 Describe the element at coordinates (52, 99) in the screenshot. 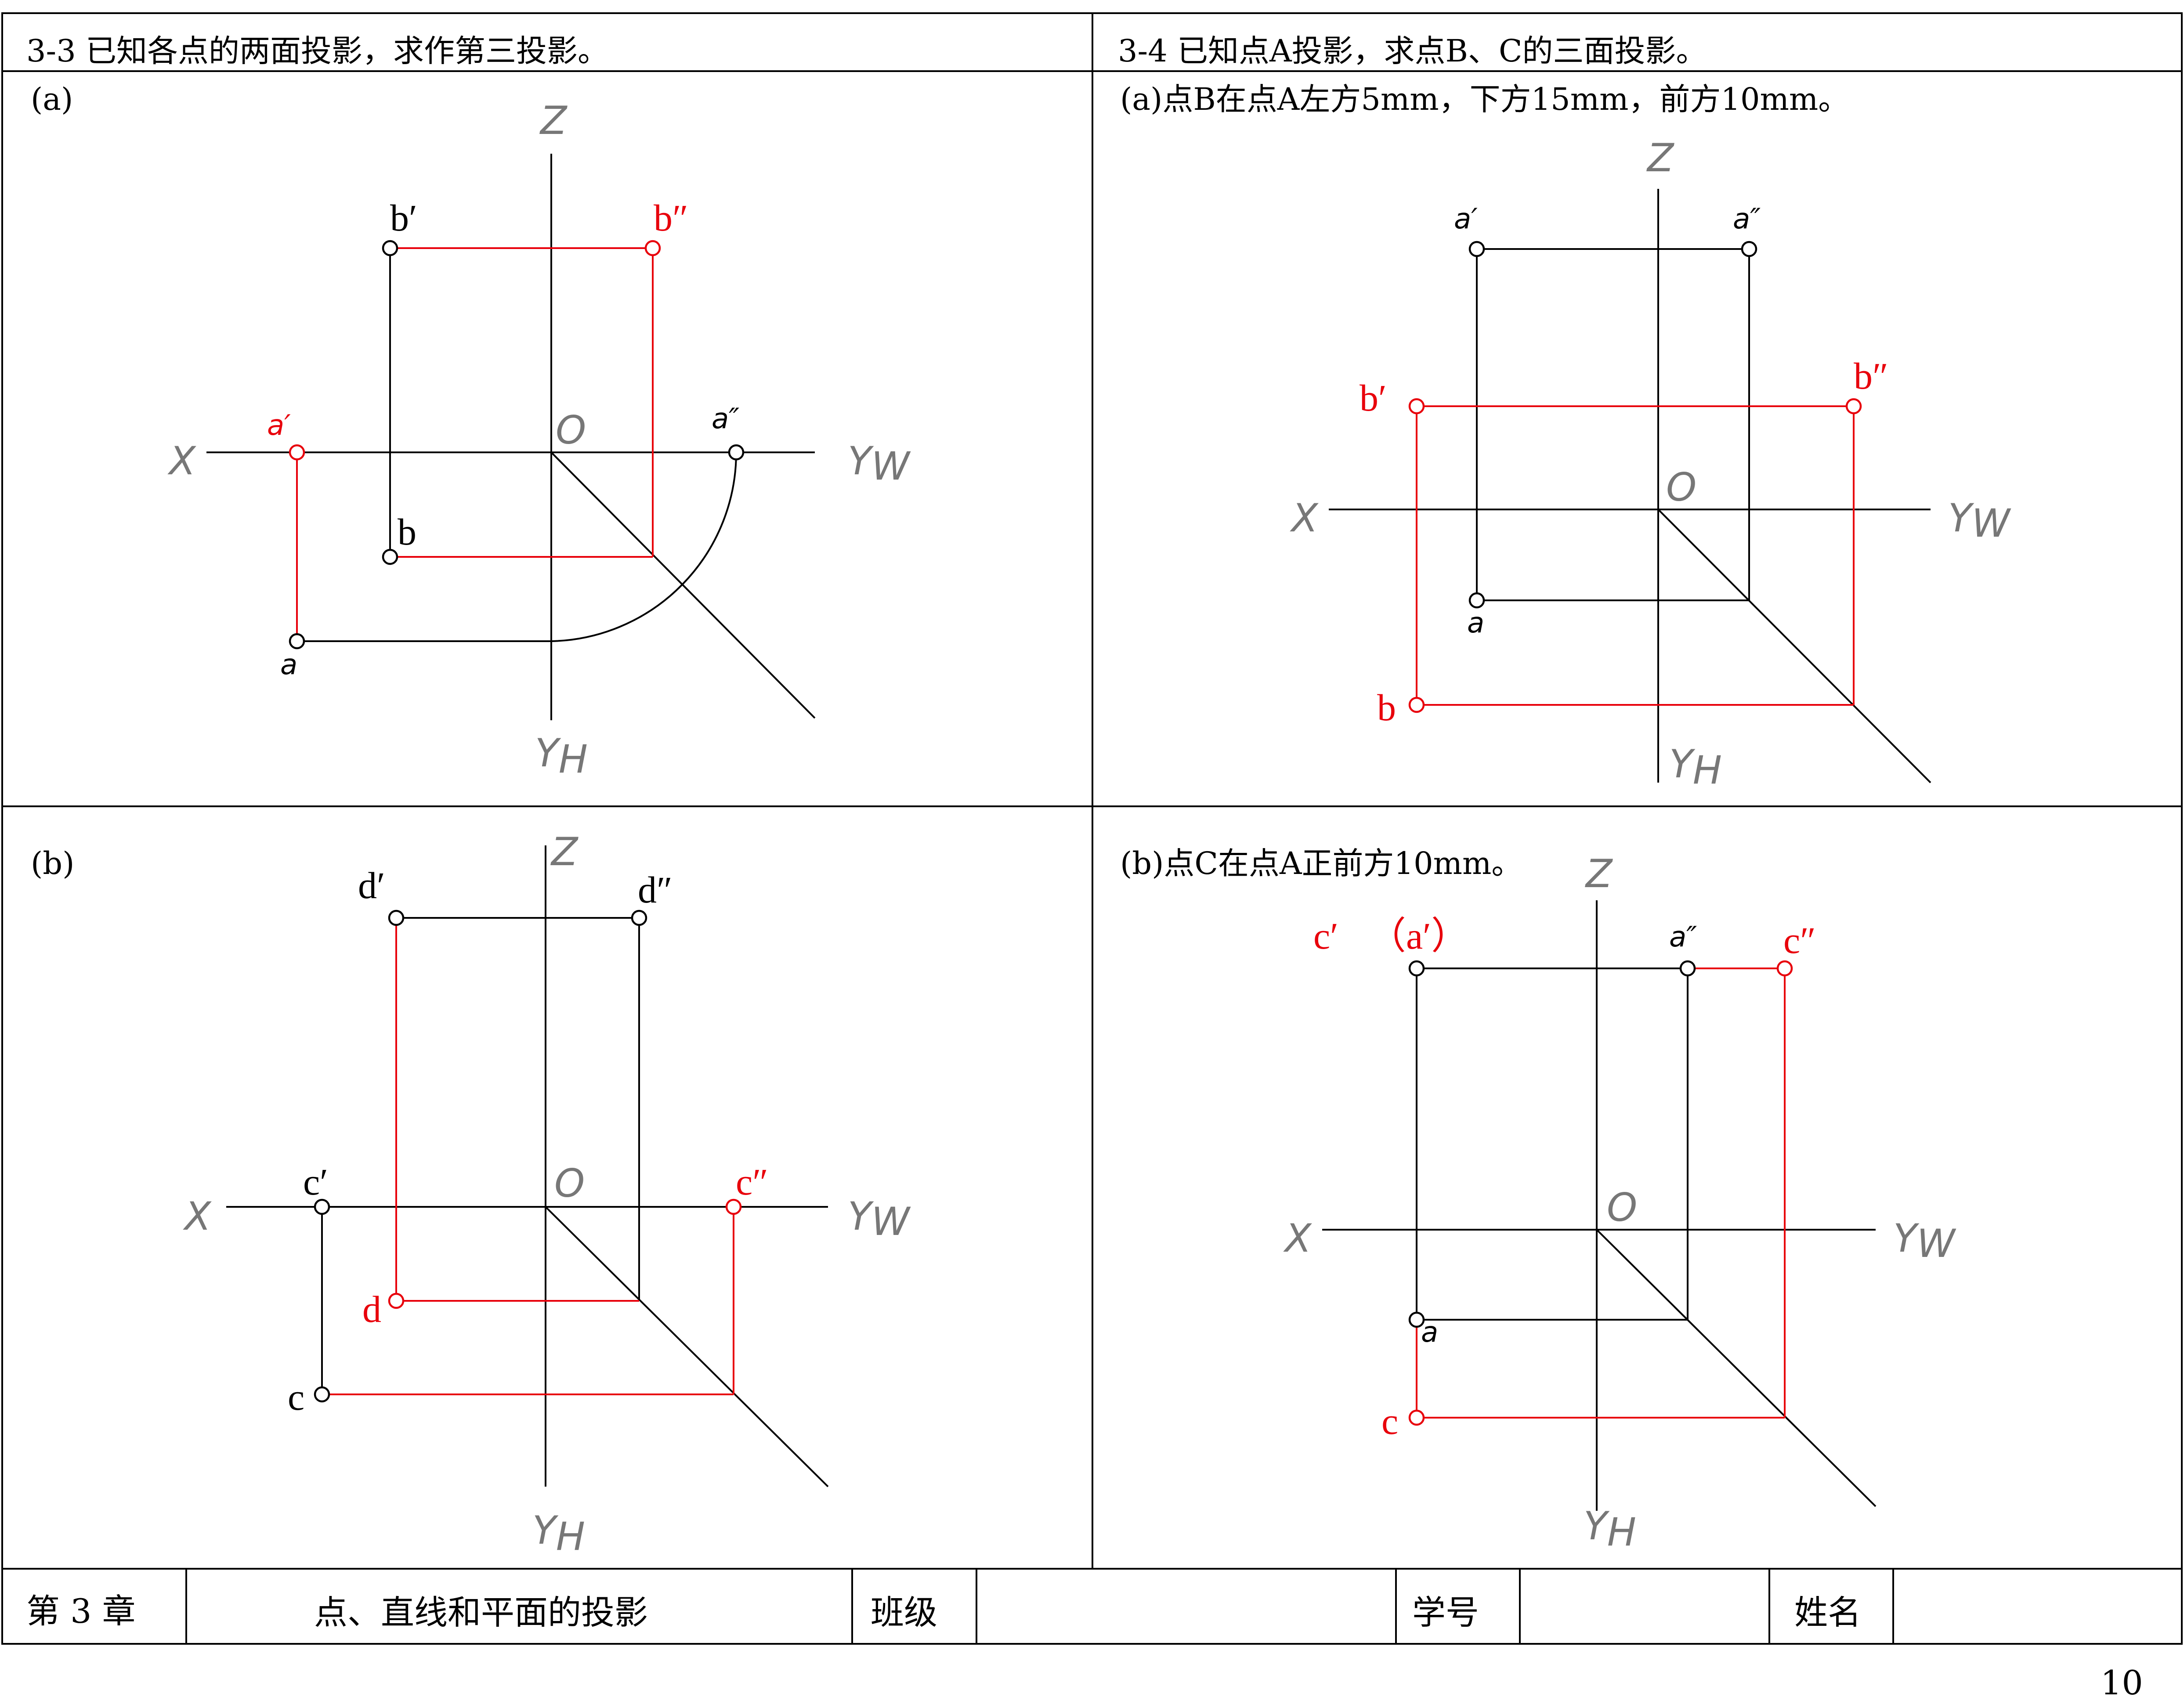

I see `problem-3-3a-label: (a)` at that location.